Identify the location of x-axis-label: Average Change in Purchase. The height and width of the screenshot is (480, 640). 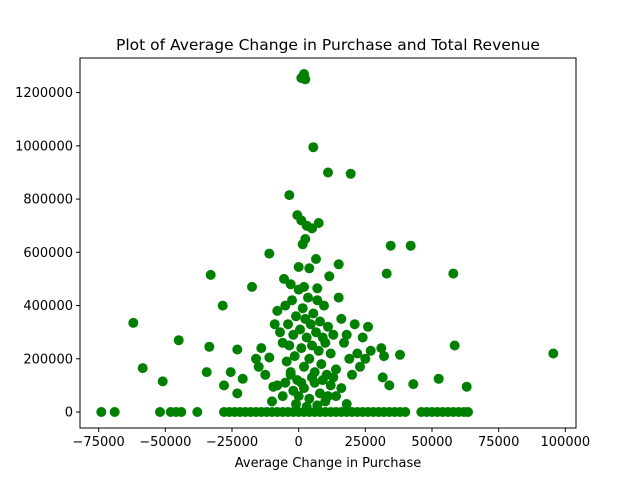
(328, 463).